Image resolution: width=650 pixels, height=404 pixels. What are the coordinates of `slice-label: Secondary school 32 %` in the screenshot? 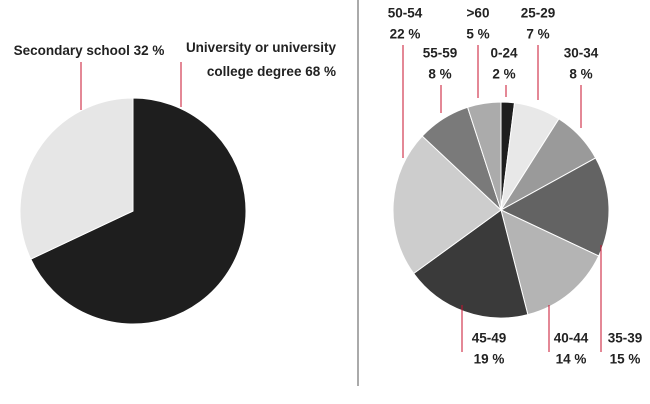 It's located at (89, 50).